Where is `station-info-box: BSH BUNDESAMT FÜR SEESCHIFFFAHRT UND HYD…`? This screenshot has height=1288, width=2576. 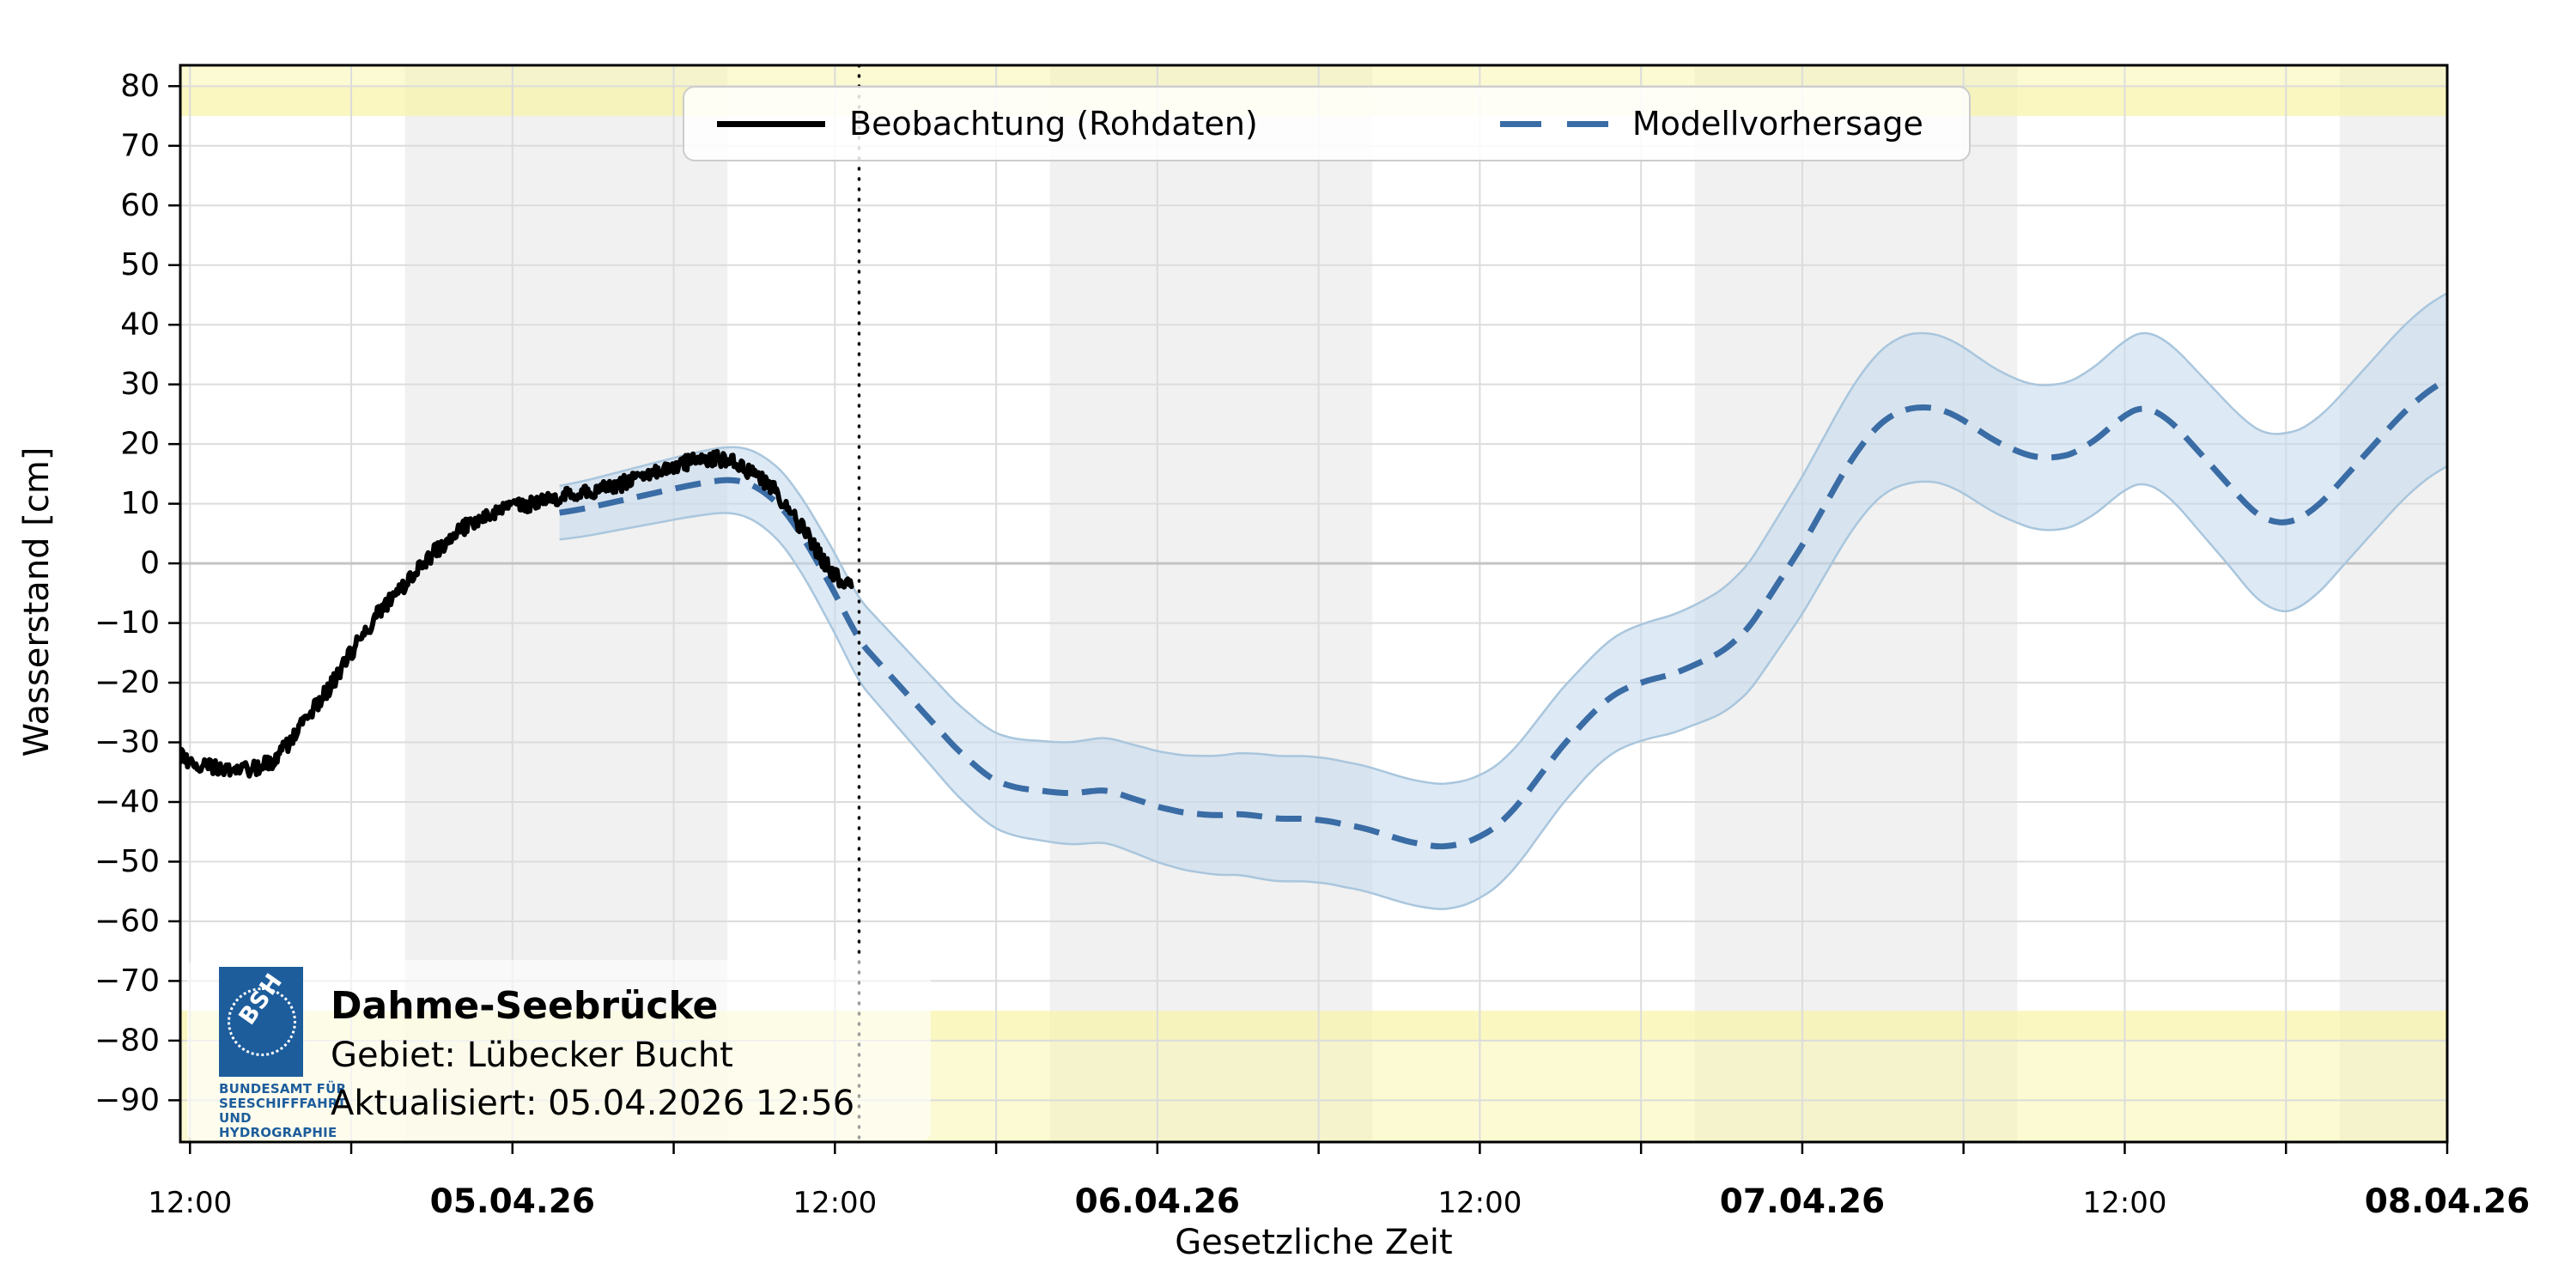
station-info-box: BSH BUNDESAMT FÜR SEESCHIFFFAHRT UND HYD… is located at coordinates (559, 1050).